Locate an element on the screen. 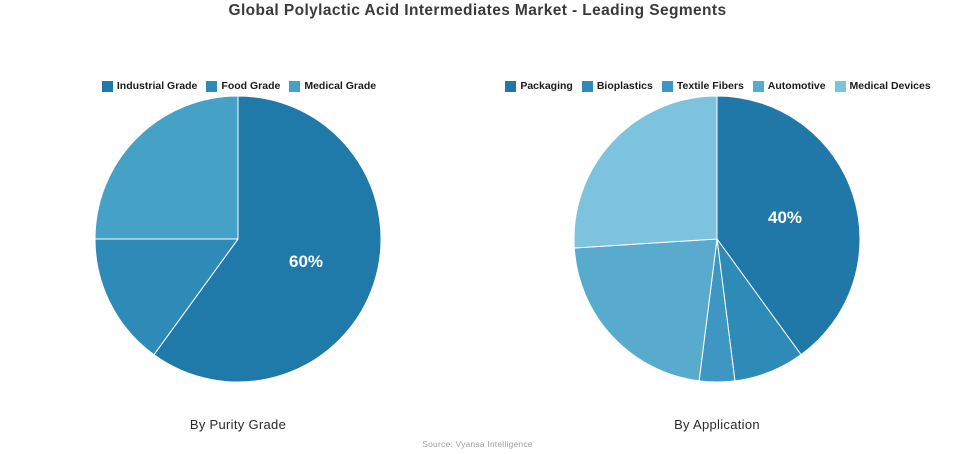 Image resolution: width=955 pixels, height=454 pixels. pie-slice-value-label: 60% is located at coordinates (306, 261).